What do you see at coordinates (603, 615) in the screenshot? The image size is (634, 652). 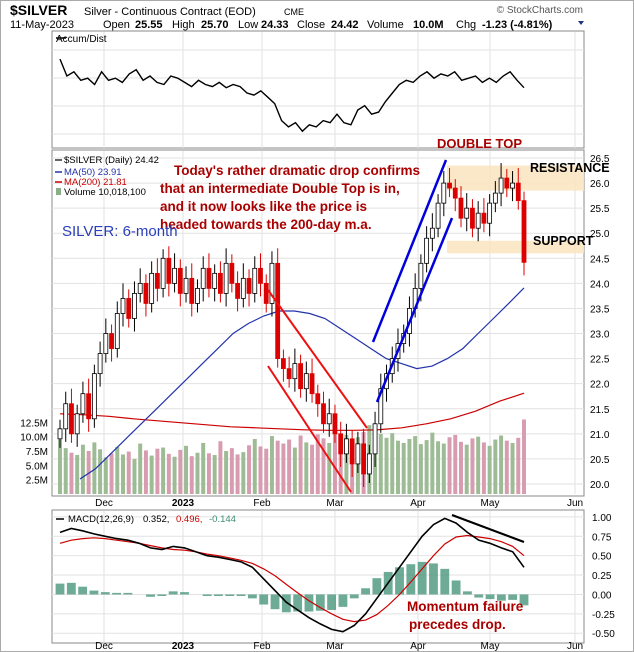 I see `macd-tick-label: -0.25` at bounding box center [603, 615].